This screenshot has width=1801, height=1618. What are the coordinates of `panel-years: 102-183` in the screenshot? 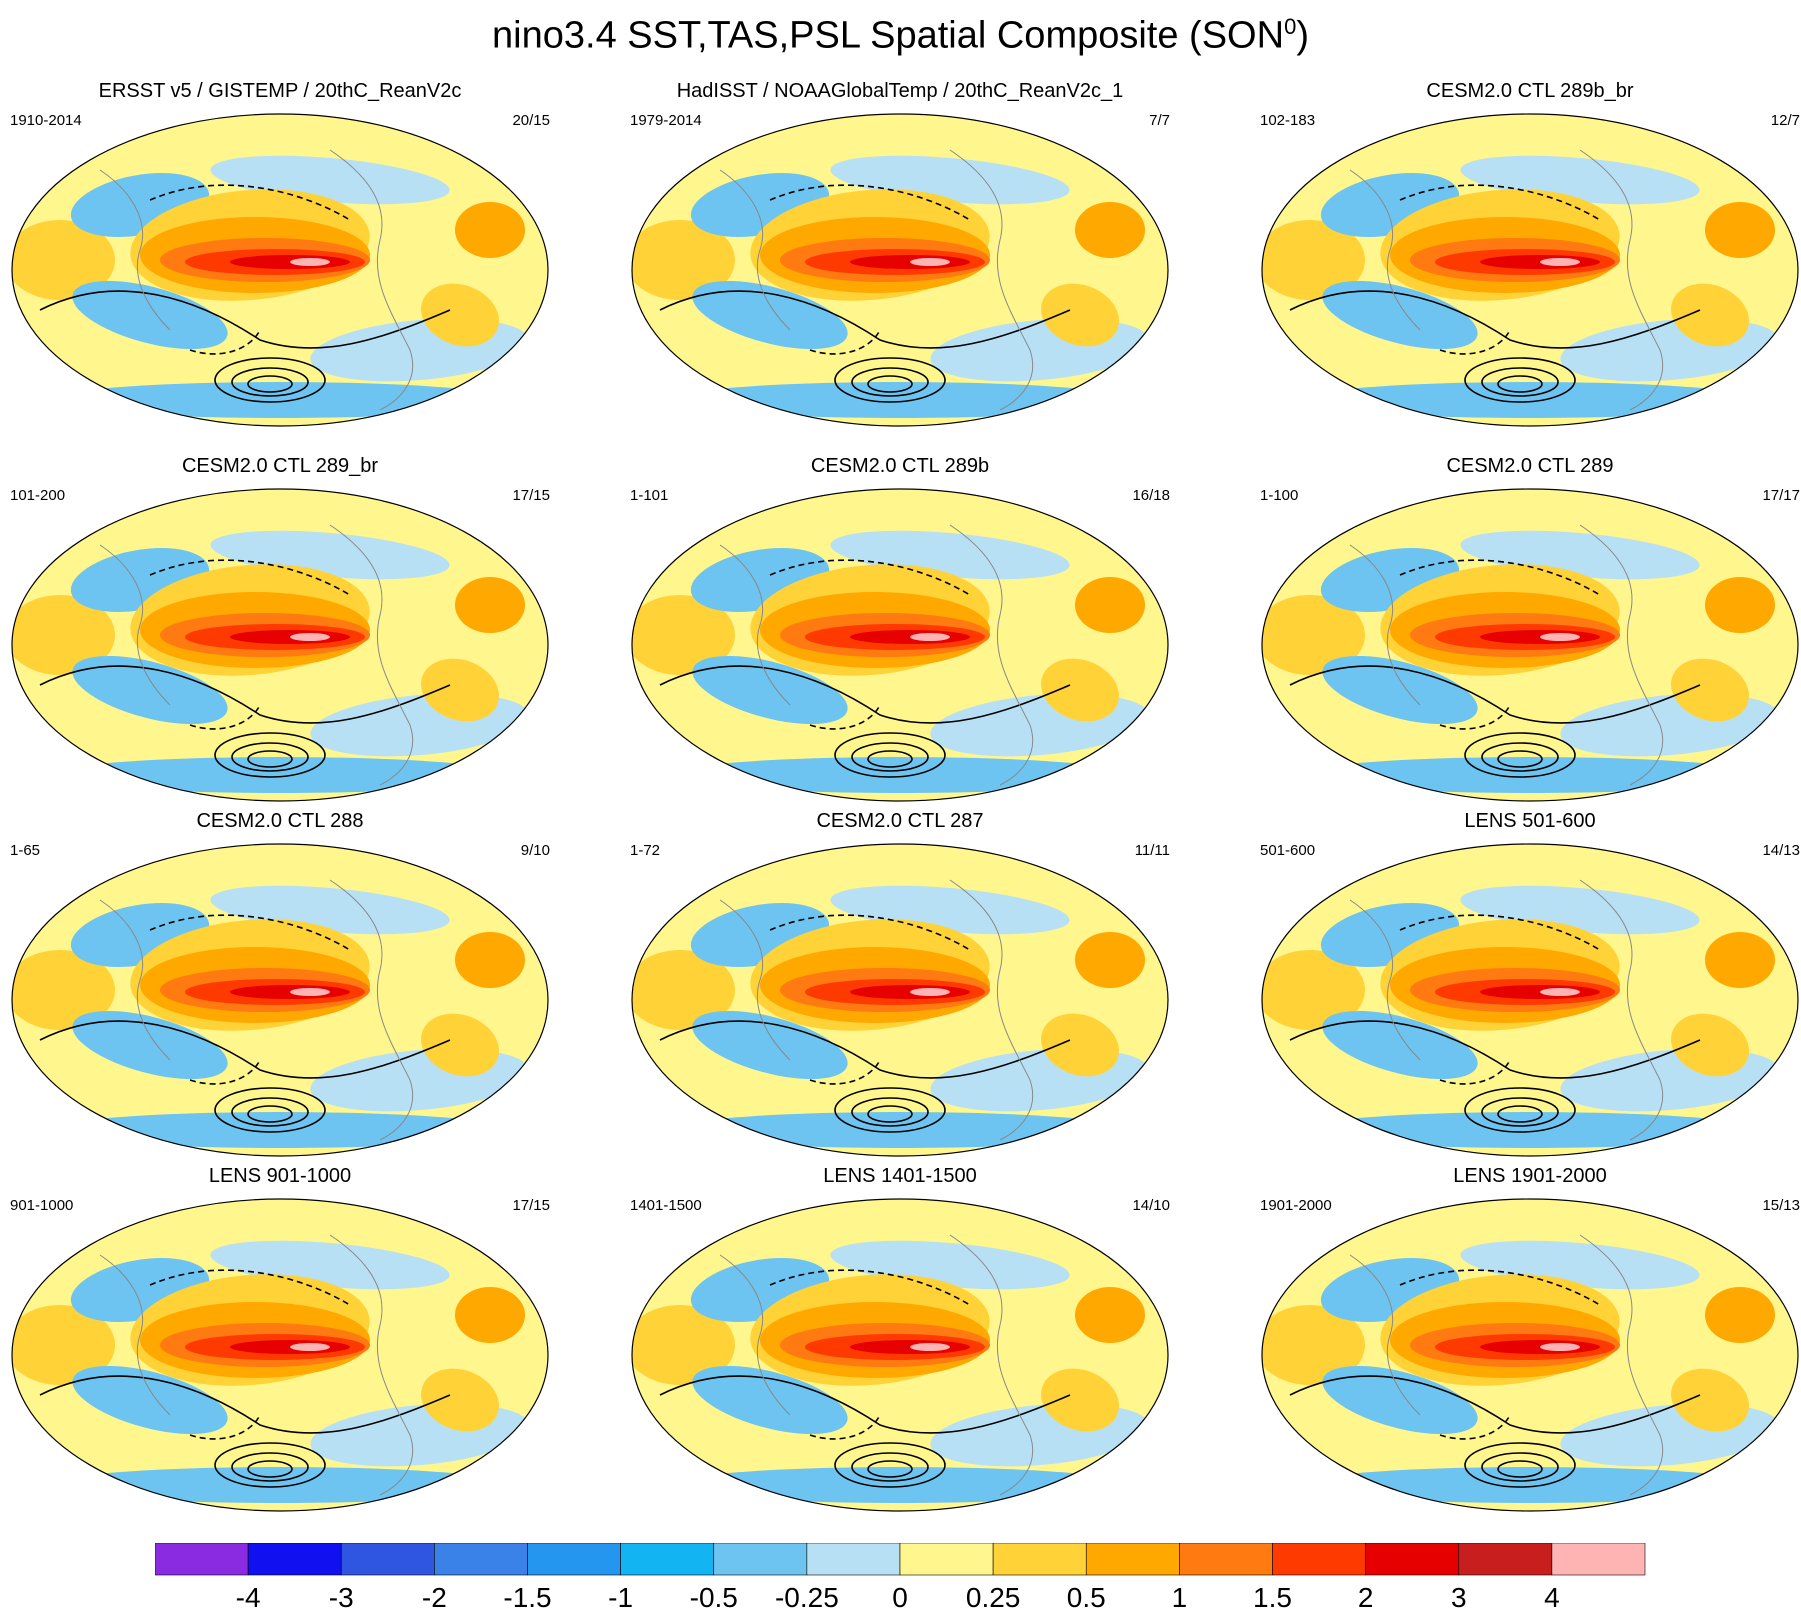 It's located at (1288, 120).